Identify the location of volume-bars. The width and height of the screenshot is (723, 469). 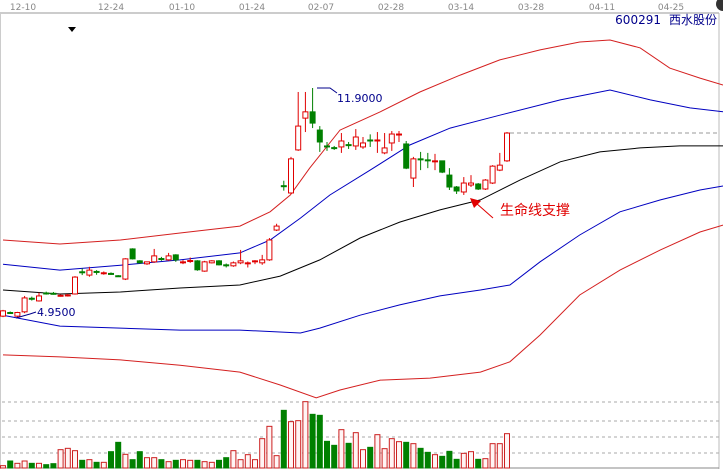
(255, 435).